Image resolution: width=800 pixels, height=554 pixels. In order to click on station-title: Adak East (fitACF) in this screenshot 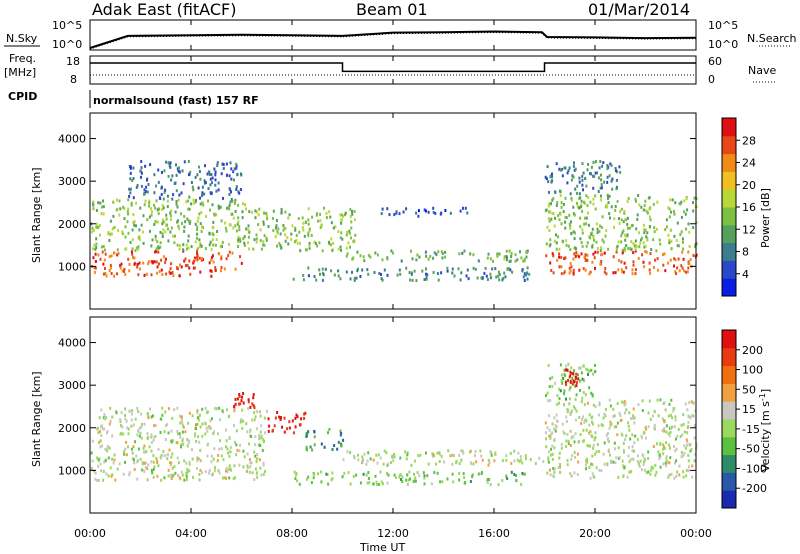, I will do `click(164, 9)`.